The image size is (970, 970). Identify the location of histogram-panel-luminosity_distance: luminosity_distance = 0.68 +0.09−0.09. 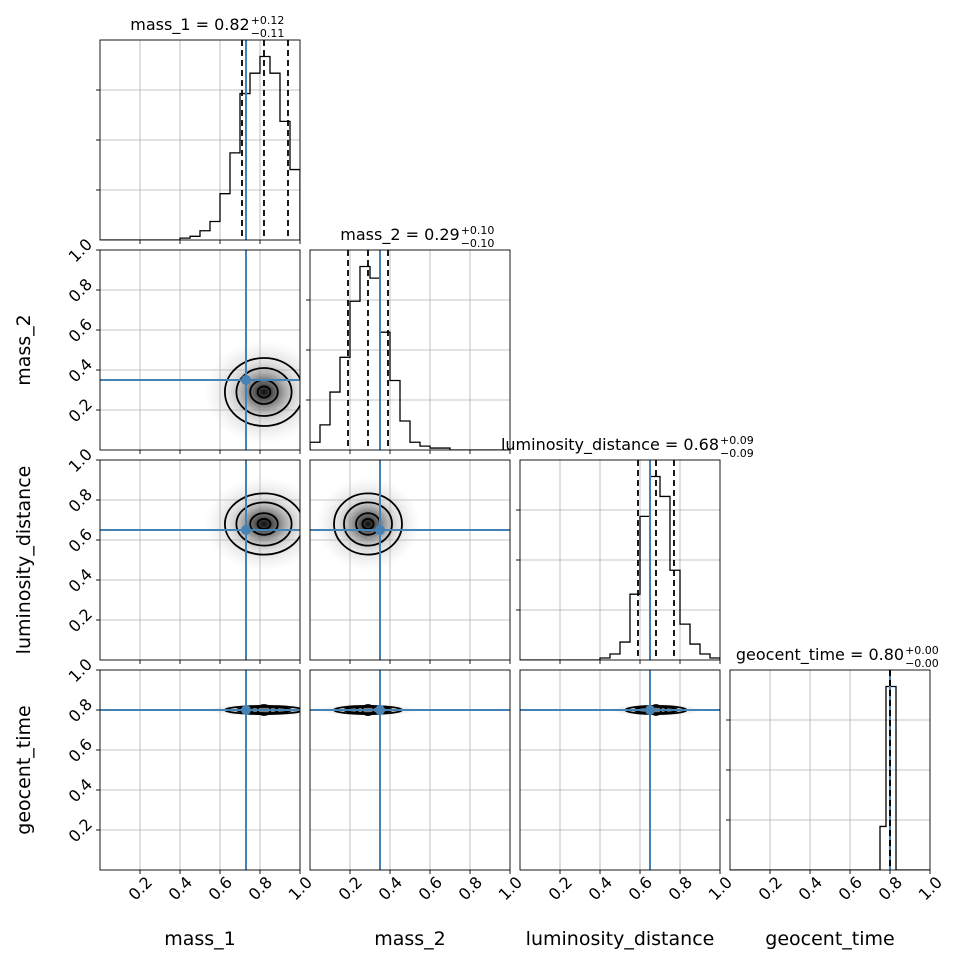
(627, 549).